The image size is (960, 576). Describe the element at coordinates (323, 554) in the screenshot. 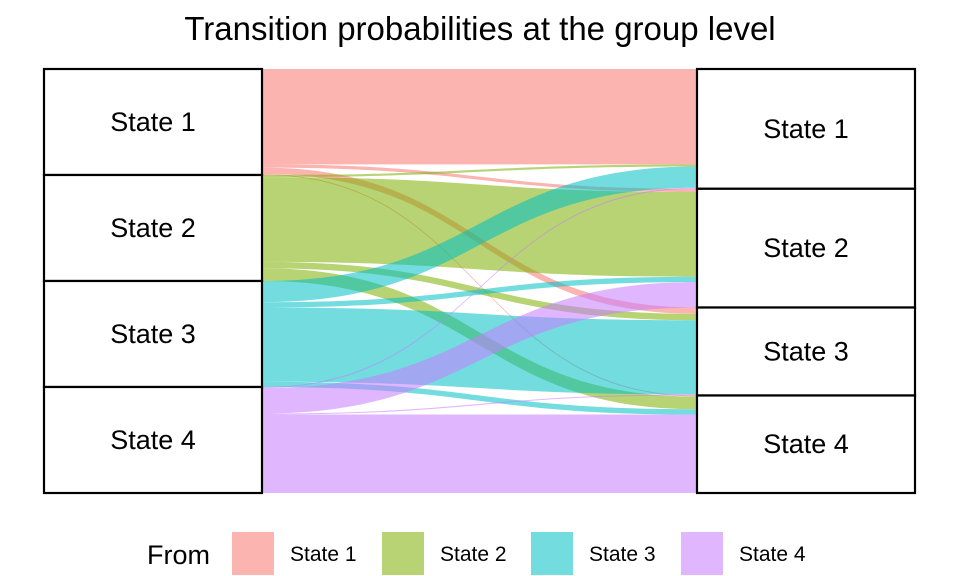

I see `legend-label-state-1: State 1` at that location.